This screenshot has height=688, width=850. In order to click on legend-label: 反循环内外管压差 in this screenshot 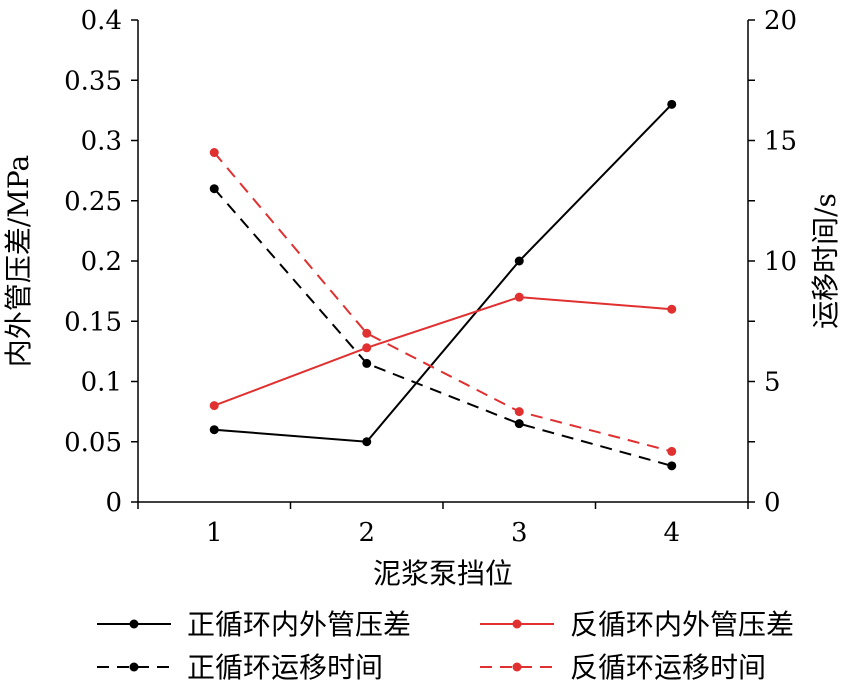, I will do `click(682, 624)`.